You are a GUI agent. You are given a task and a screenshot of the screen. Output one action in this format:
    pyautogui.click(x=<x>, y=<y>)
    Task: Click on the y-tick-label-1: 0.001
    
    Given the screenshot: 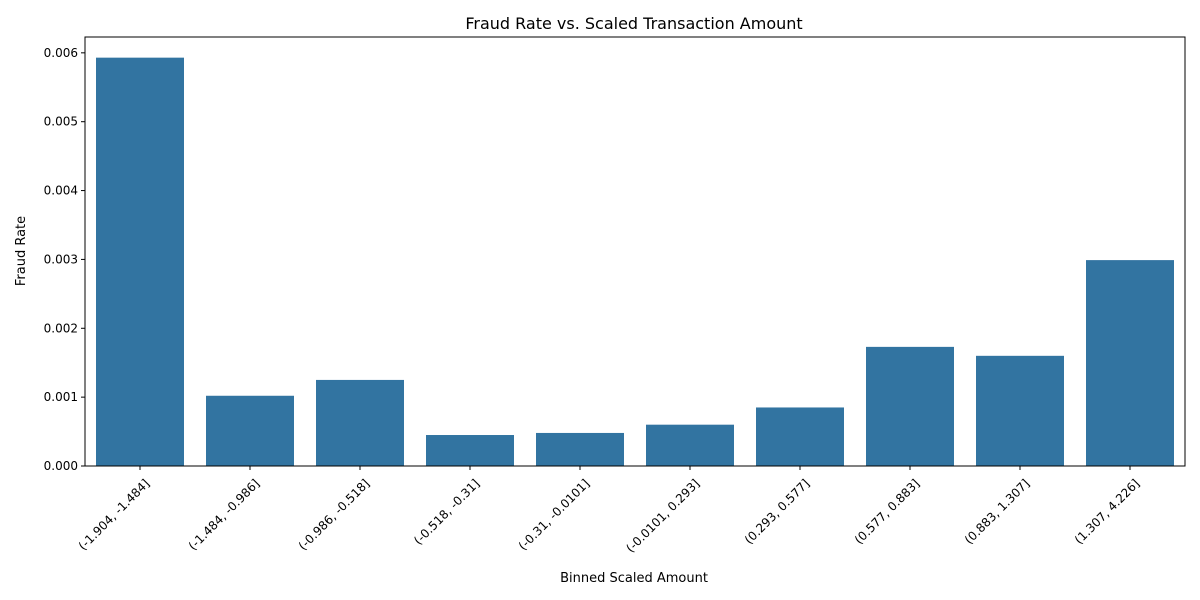 What is the action you would take?
    pyautogui.click(x=61, y=397)
    